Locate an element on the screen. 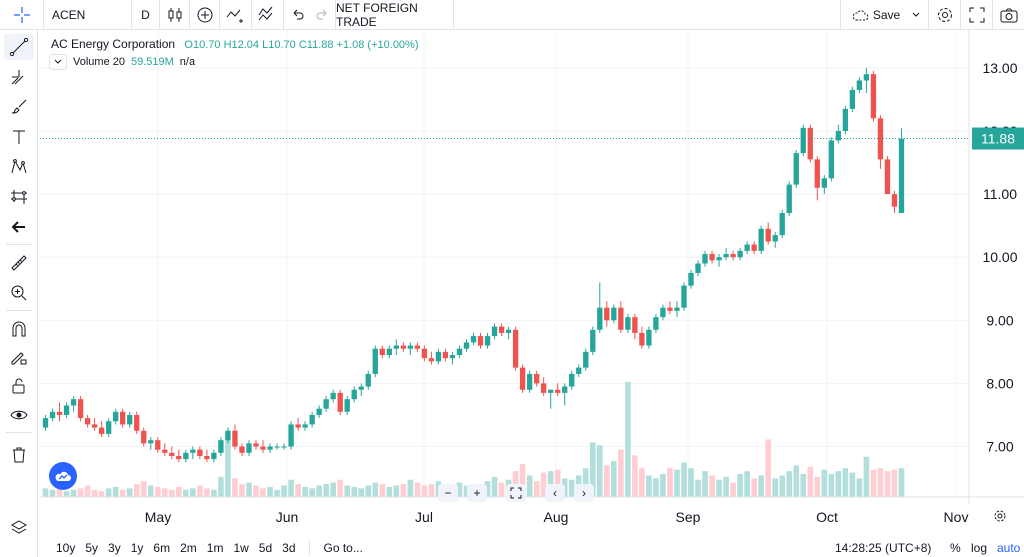 This screenshot has height=557, width=1024. range-10y: 10y is located at coordinates (66, 547).